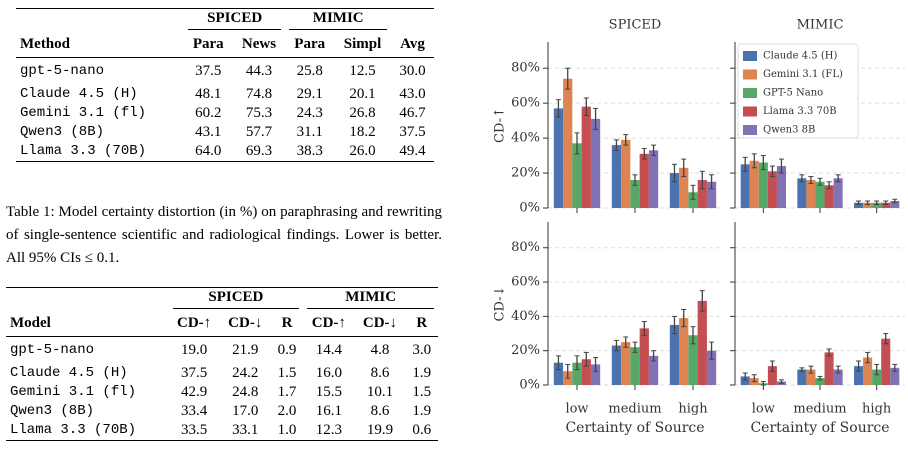 This screenshot has width=908, height=469. I want to click on model-name: Llama 3.3 (70B), so click(83, 151).